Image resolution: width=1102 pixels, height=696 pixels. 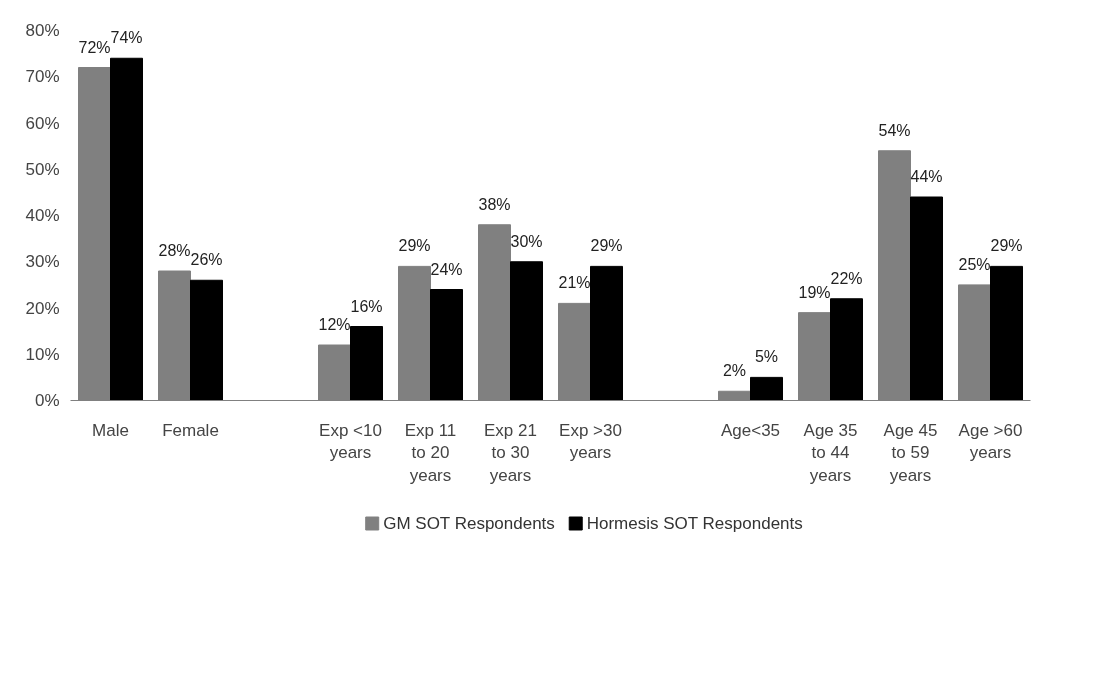 What do you see at coordinates (94, 47) in the screenshot?
I see `data-label: 72%` at bounding box center [94, 47].